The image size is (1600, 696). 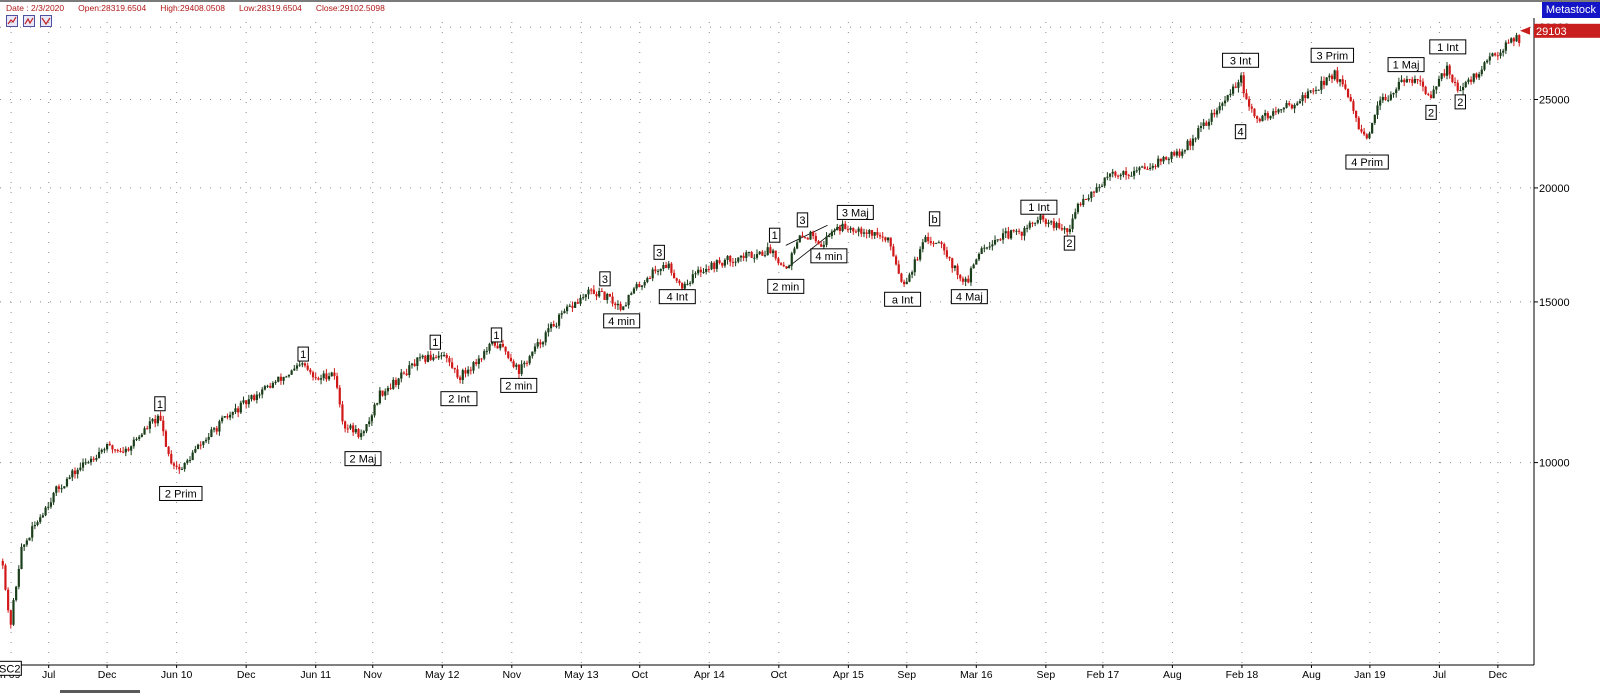 What do you see at coordinates (46, 21) in the screenshot?
I see `chart-tools-icon` at bounding box center [46, 21].